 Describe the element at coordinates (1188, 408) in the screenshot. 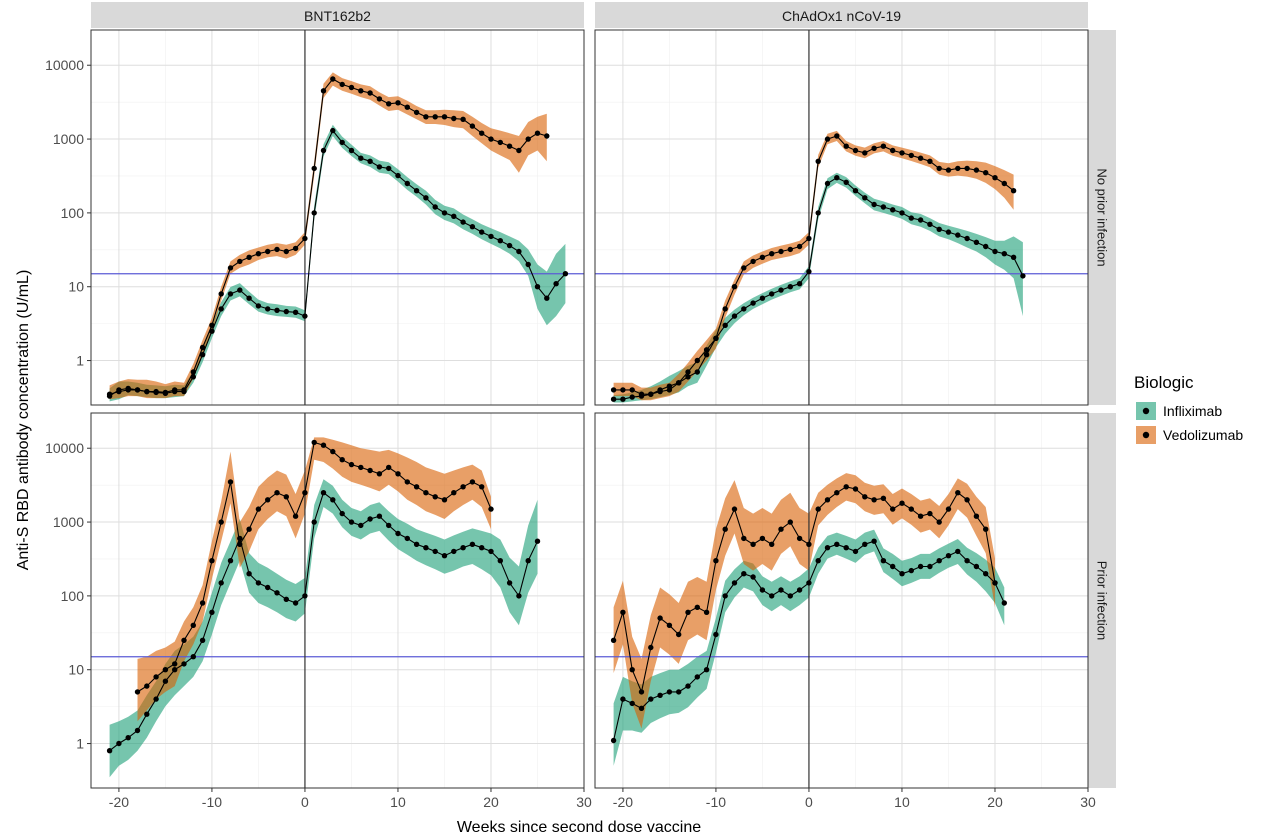

I see `legend: Biologic Infliximab Vedolizumab` at that location.